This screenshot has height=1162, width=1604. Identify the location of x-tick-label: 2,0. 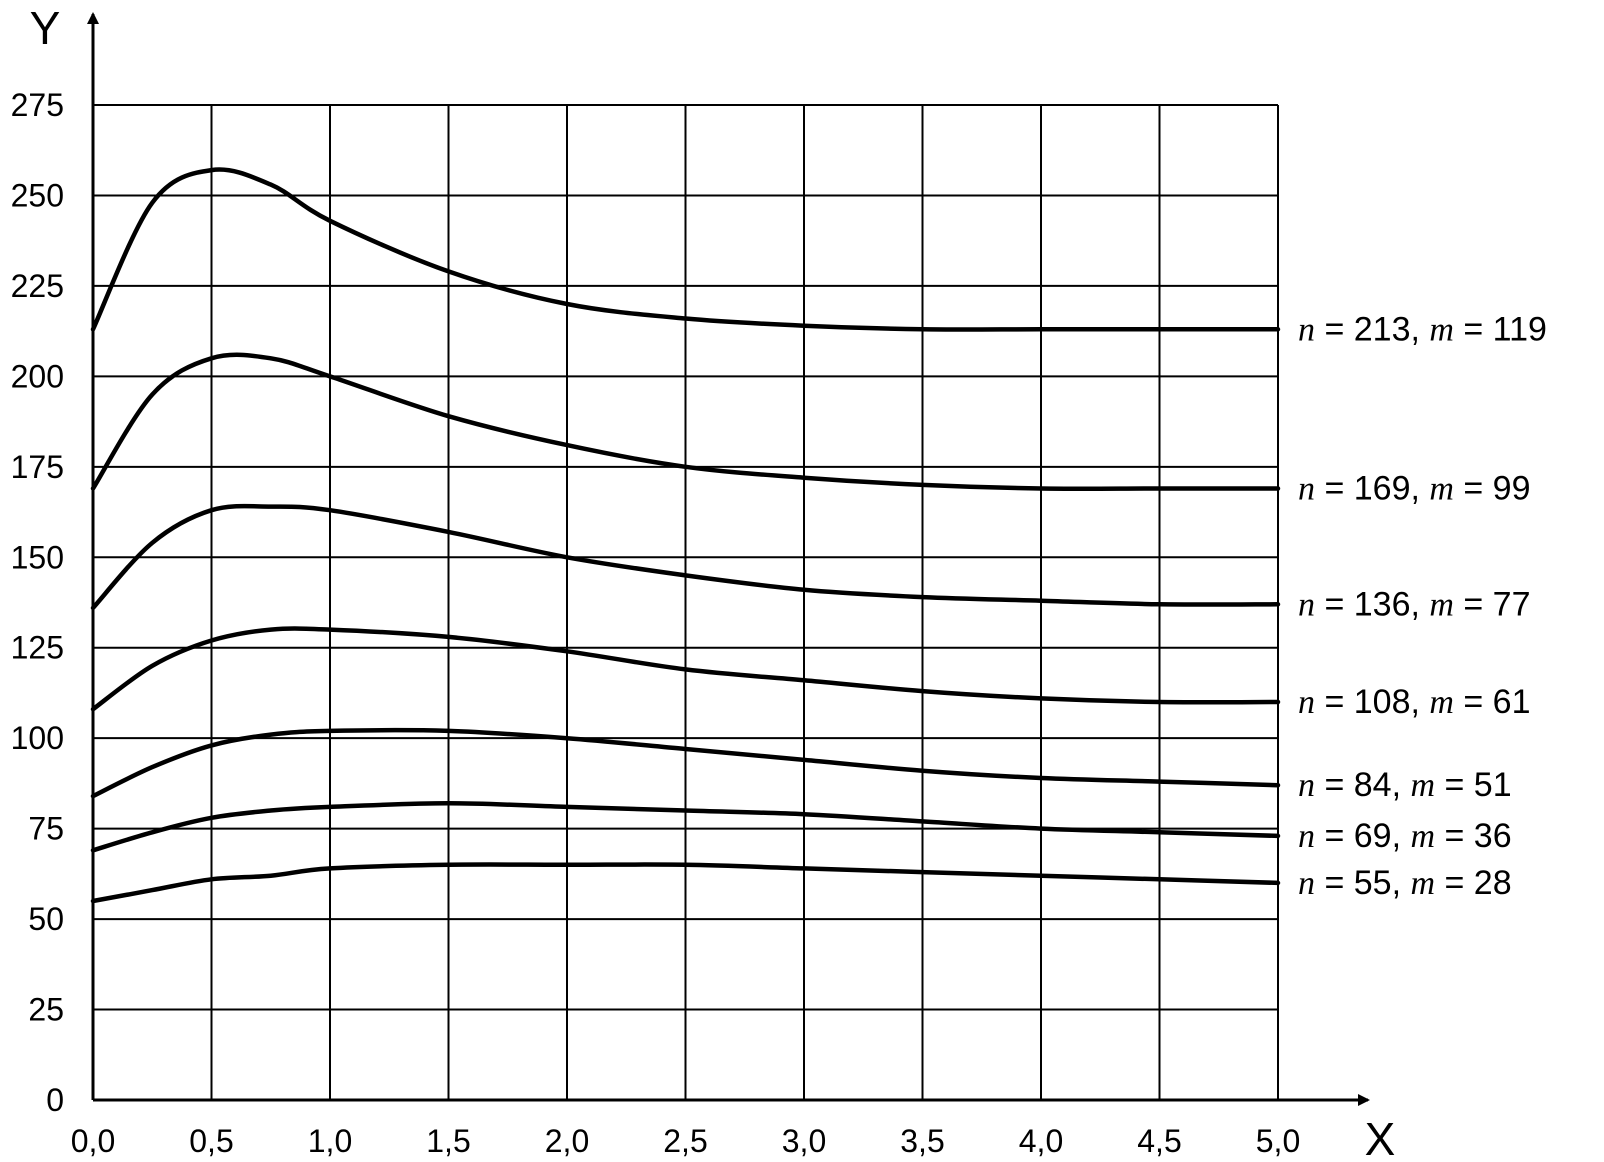
(567, 1141).